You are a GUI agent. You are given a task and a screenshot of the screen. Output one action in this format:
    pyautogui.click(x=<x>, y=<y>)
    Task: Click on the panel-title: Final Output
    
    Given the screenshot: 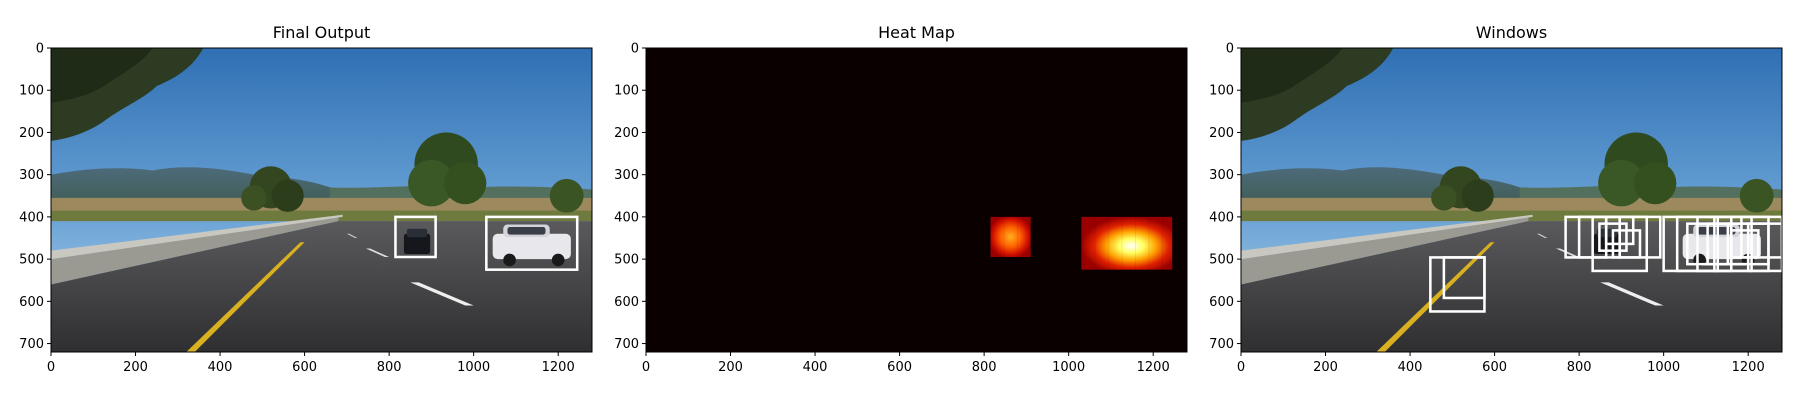 What is the action you would take?
    pyautogui.click(x=322, y=32)
    